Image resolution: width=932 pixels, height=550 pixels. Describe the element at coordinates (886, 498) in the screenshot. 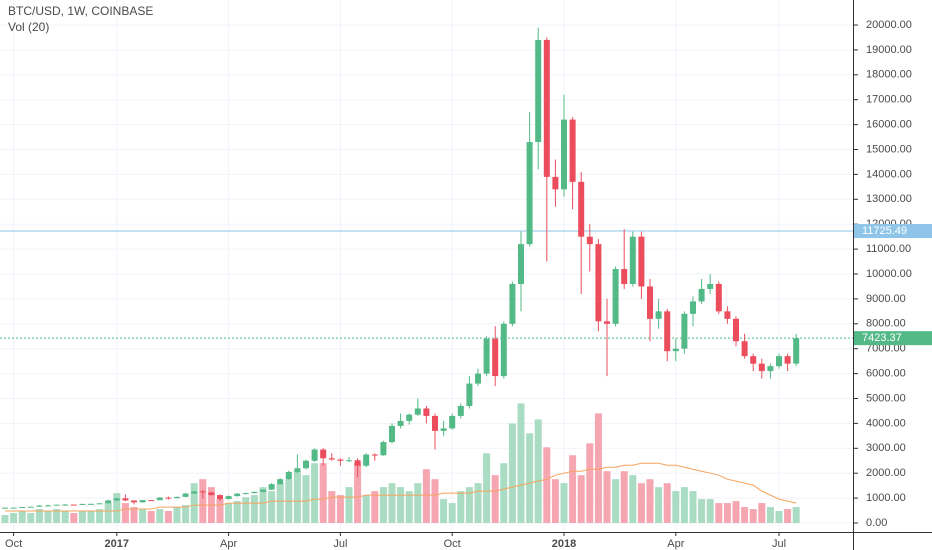

I see `y-tick-label: 1000.00` at that location.